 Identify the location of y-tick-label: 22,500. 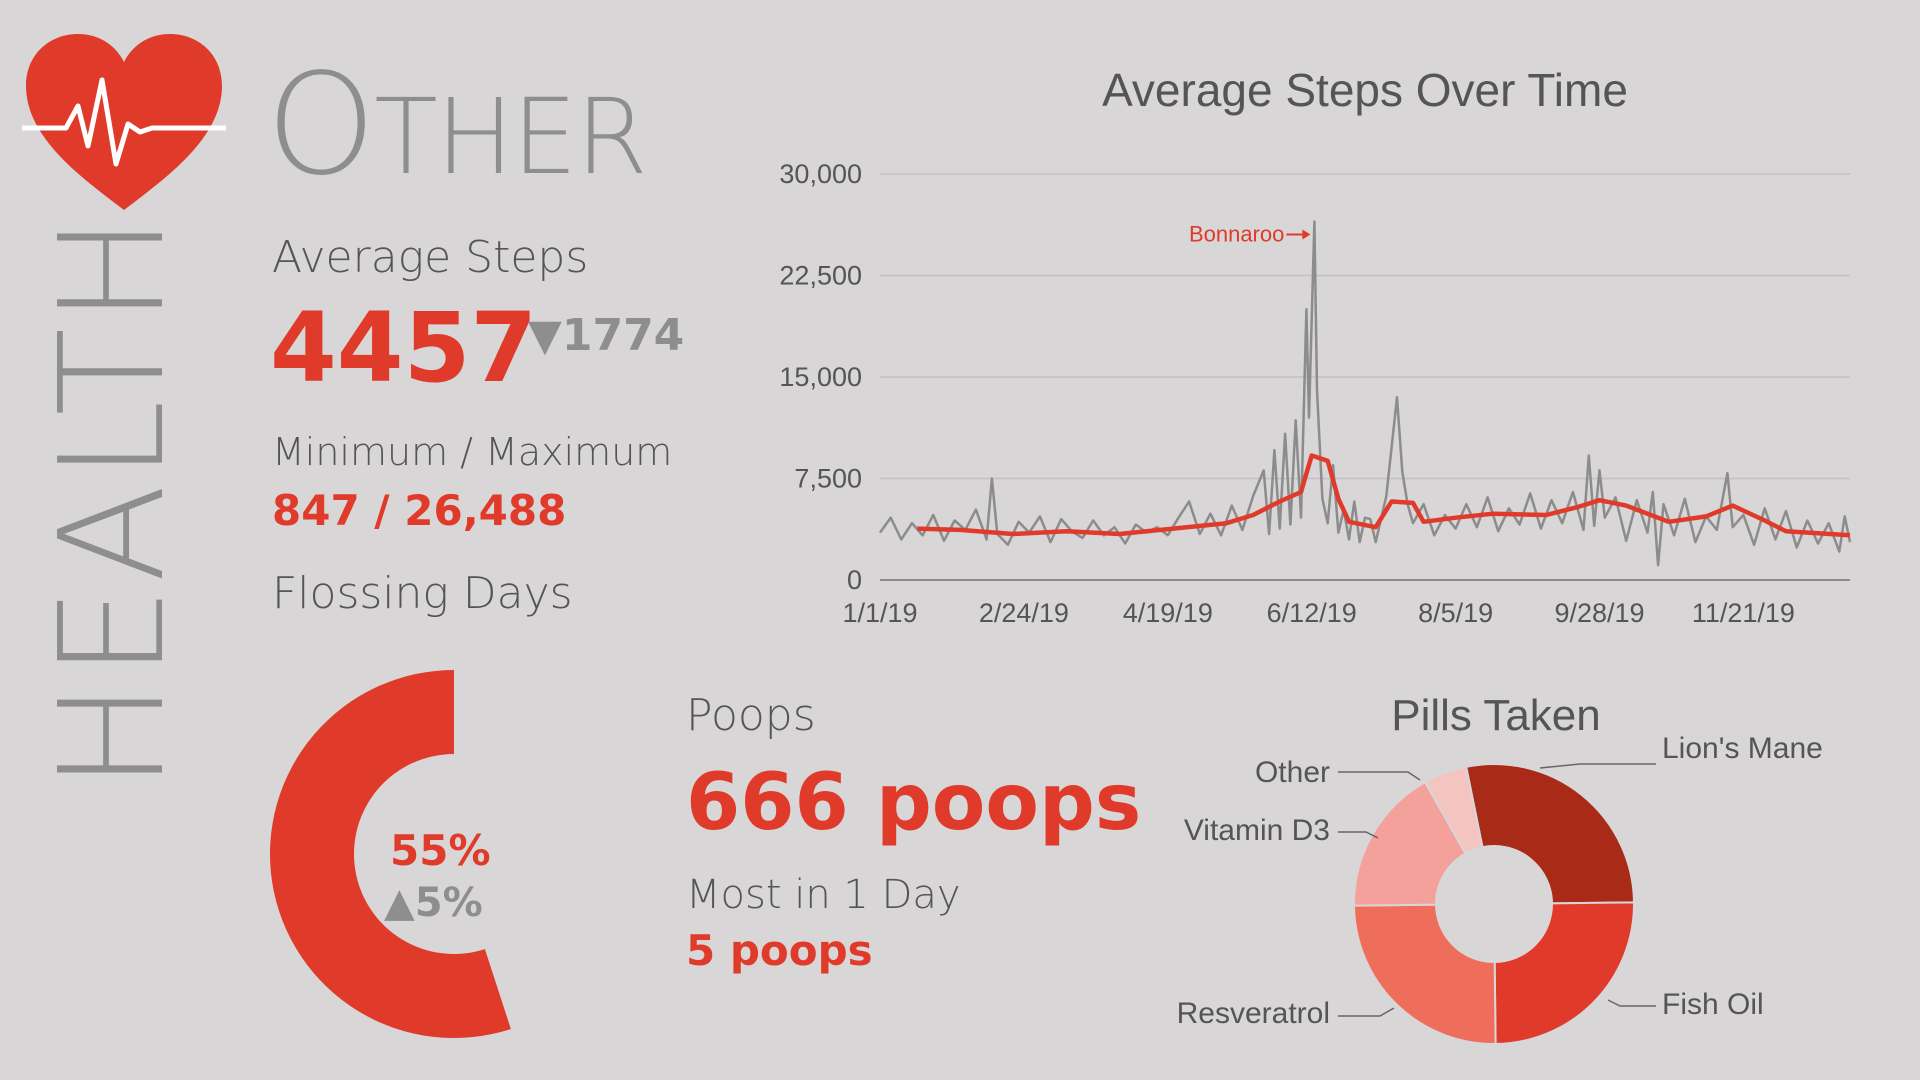
(820, 276).